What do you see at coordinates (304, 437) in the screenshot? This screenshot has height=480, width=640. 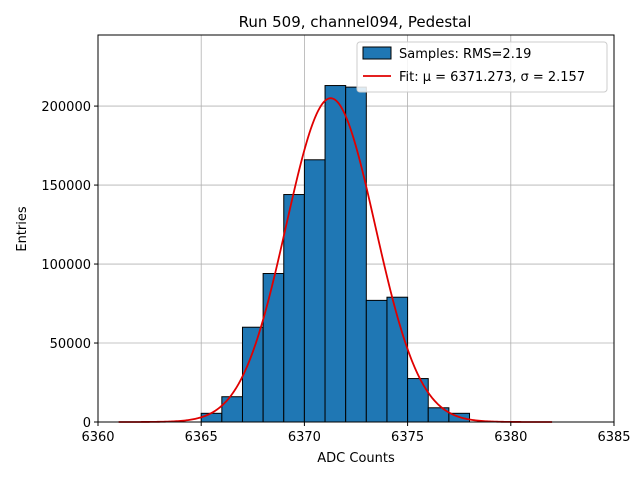 I see `x-tick-label: 6370` at bounding box center [304, 437].